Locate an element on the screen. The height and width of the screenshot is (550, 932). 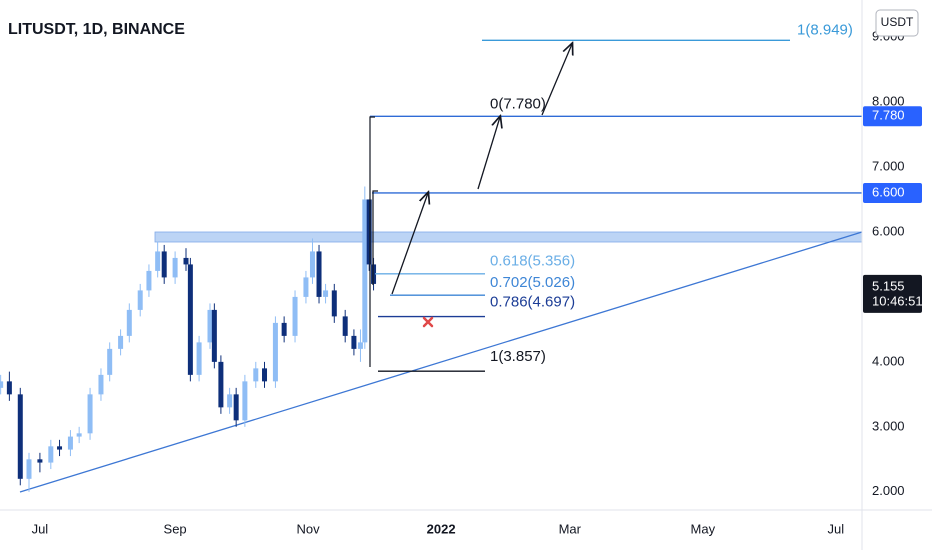
x-tick-label: 2022 is located at coordinates (441, 528).